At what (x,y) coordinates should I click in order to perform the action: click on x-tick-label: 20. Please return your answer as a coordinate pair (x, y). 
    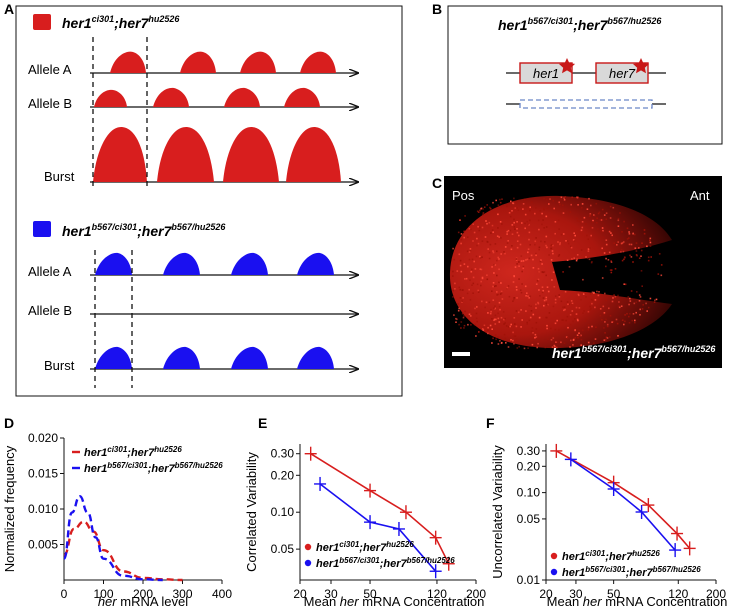
    Looking at the image, I should click on (300, 594).